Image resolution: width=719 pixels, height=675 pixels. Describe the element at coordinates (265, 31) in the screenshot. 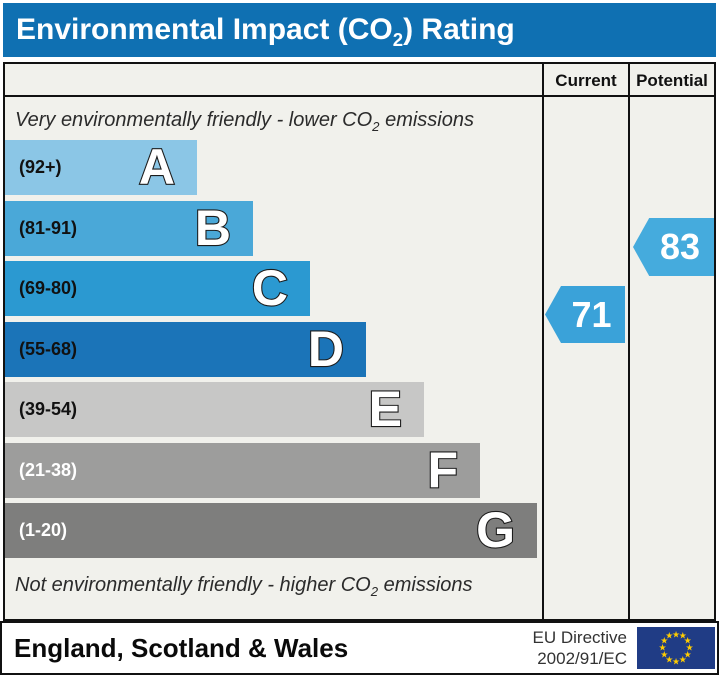

I see `chart-title: Environmental Impact (CO2) Rating` at that location.